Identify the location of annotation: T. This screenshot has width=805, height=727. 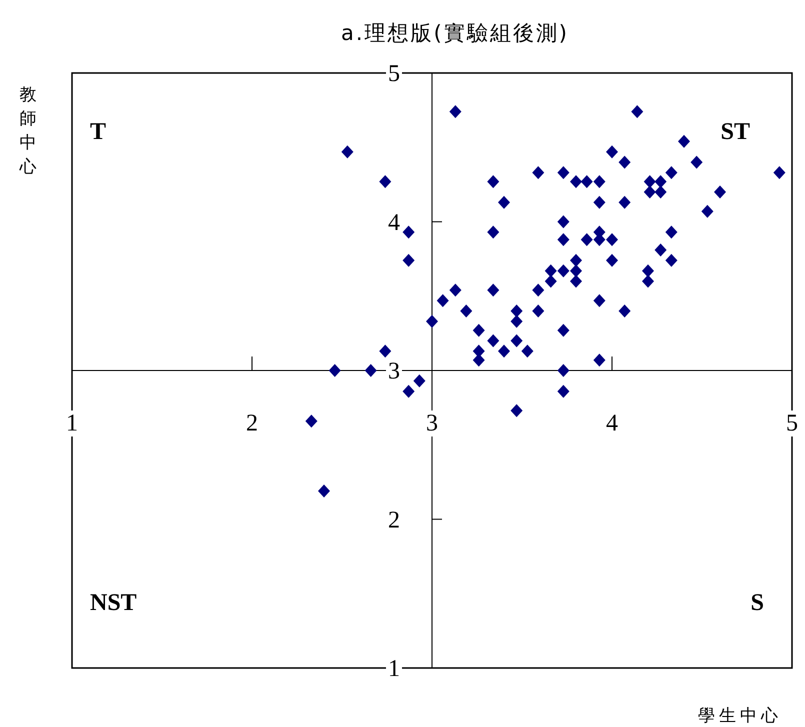
(98, 132).